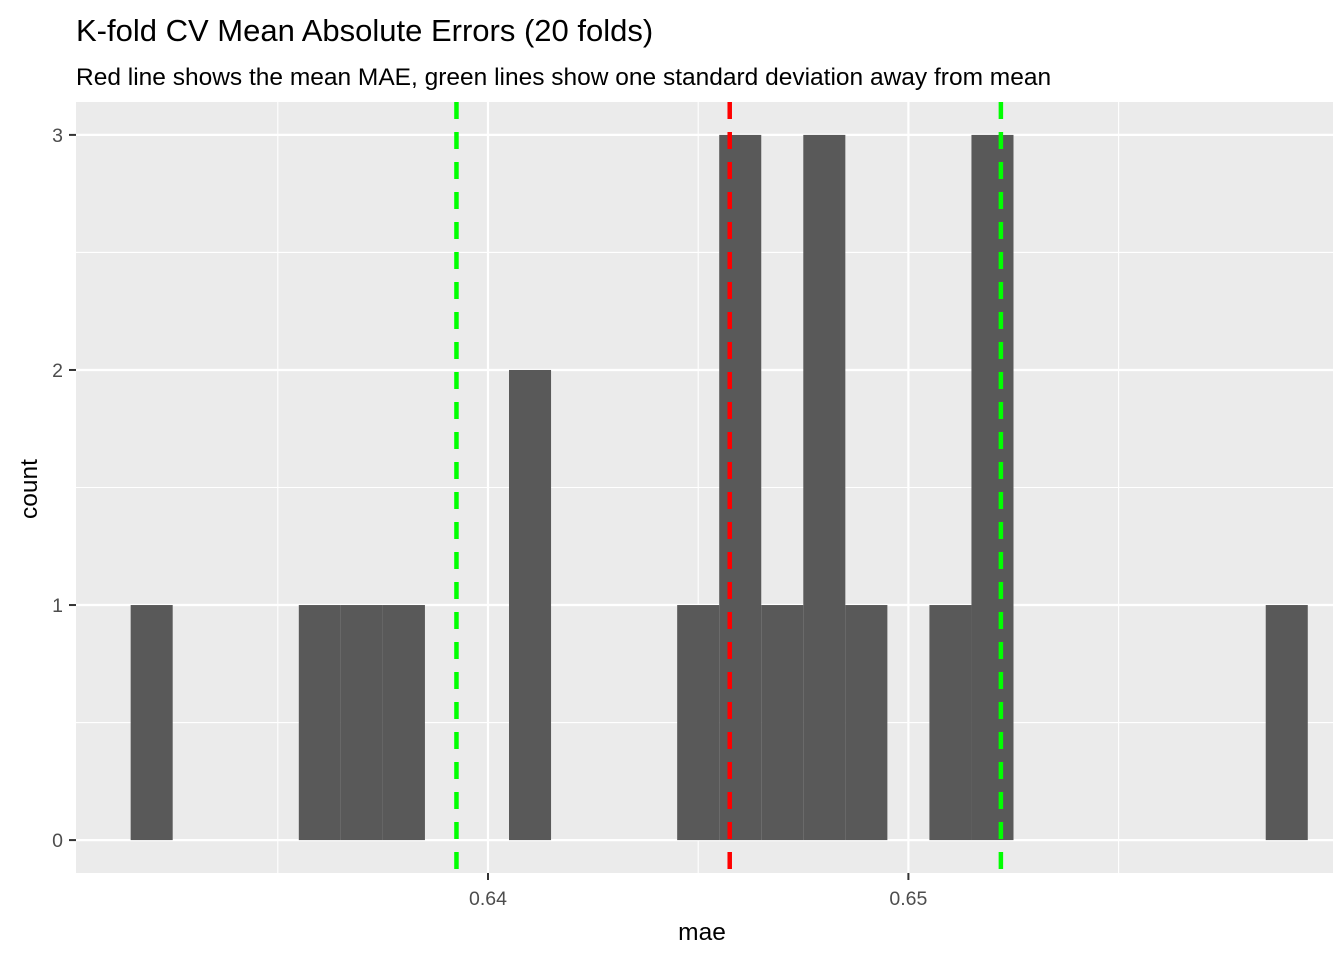 The height and width of the screenshot is (960, 1344). What do you see at coordinates (57, 136) in the screenshot?
I see `y-tick-label: 3` at bounding box center [57, 136].